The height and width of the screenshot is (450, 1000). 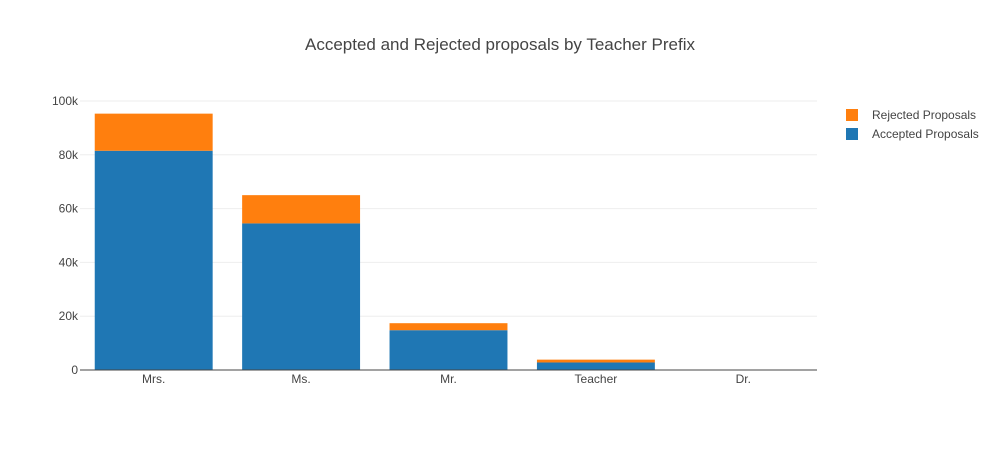 What do you see at coordinates (924, 115) in the screenshot?
I see `legend-label: Rejected Proposals` at bounding box center [924, 115].